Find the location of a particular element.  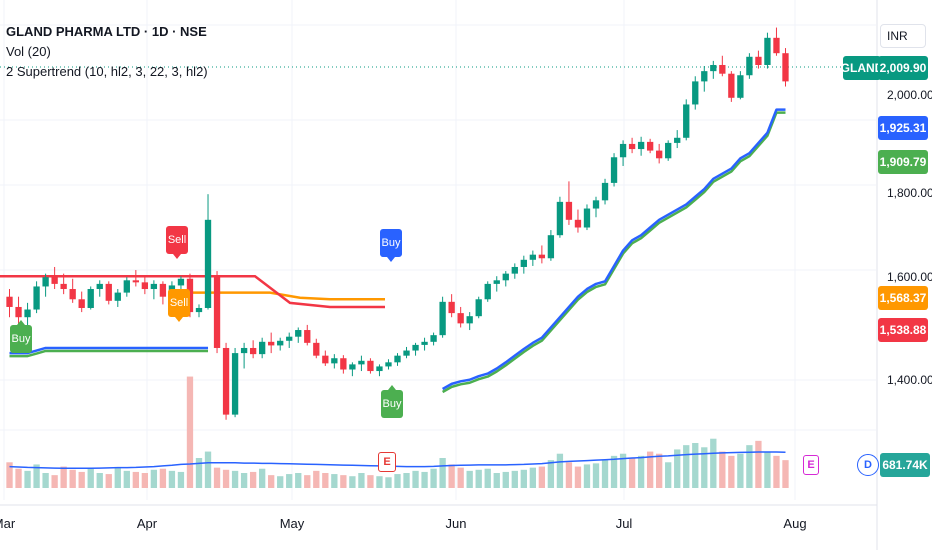

symbol-title: GLAND PHARMA LTD · 1D · NSE is located at coordinates (106, 31).